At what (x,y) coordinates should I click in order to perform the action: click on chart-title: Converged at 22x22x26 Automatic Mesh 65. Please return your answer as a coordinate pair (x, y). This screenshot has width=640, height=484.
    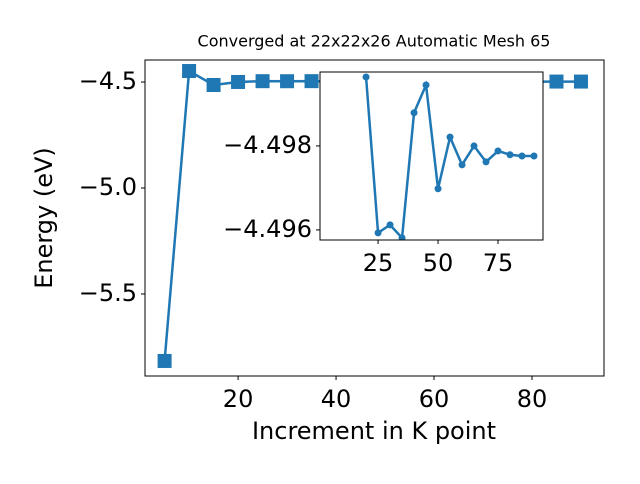
    Looking at the image, I should click on (374, 41).